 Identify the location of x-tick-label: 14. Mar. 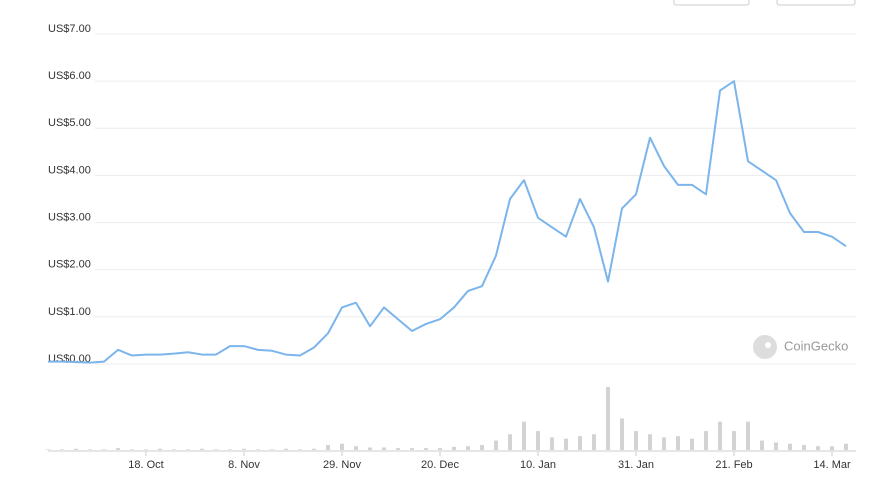
(832, 465).